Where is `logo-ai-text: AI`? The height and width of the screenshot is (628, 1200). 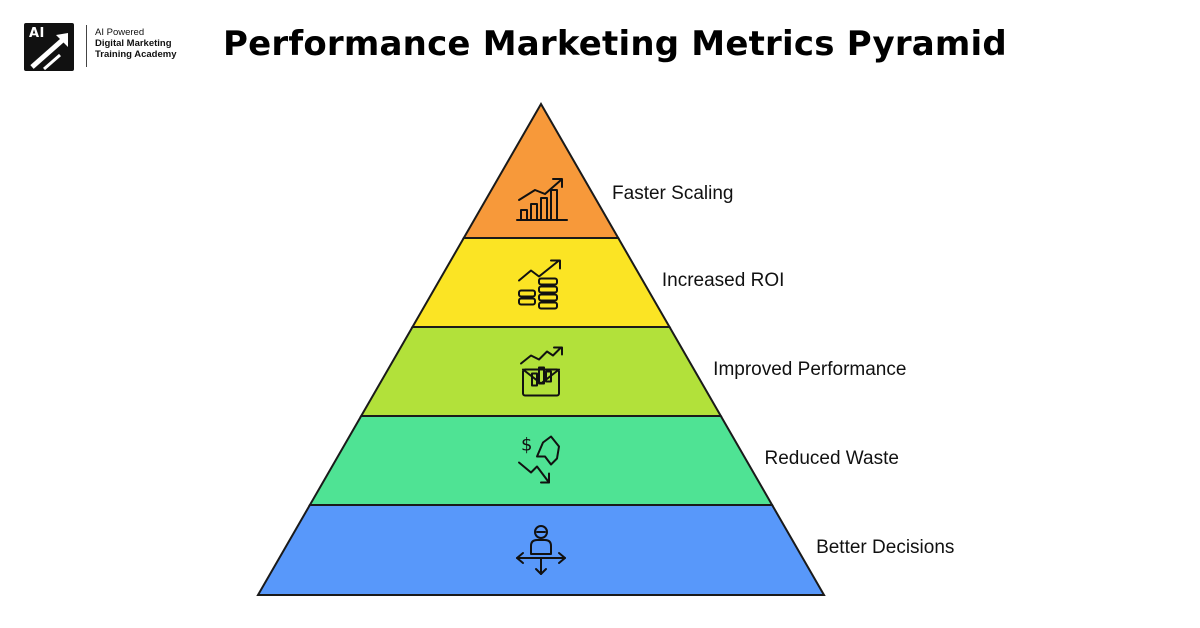 logo-ai-text: AI is located at coordinates (37, 33).